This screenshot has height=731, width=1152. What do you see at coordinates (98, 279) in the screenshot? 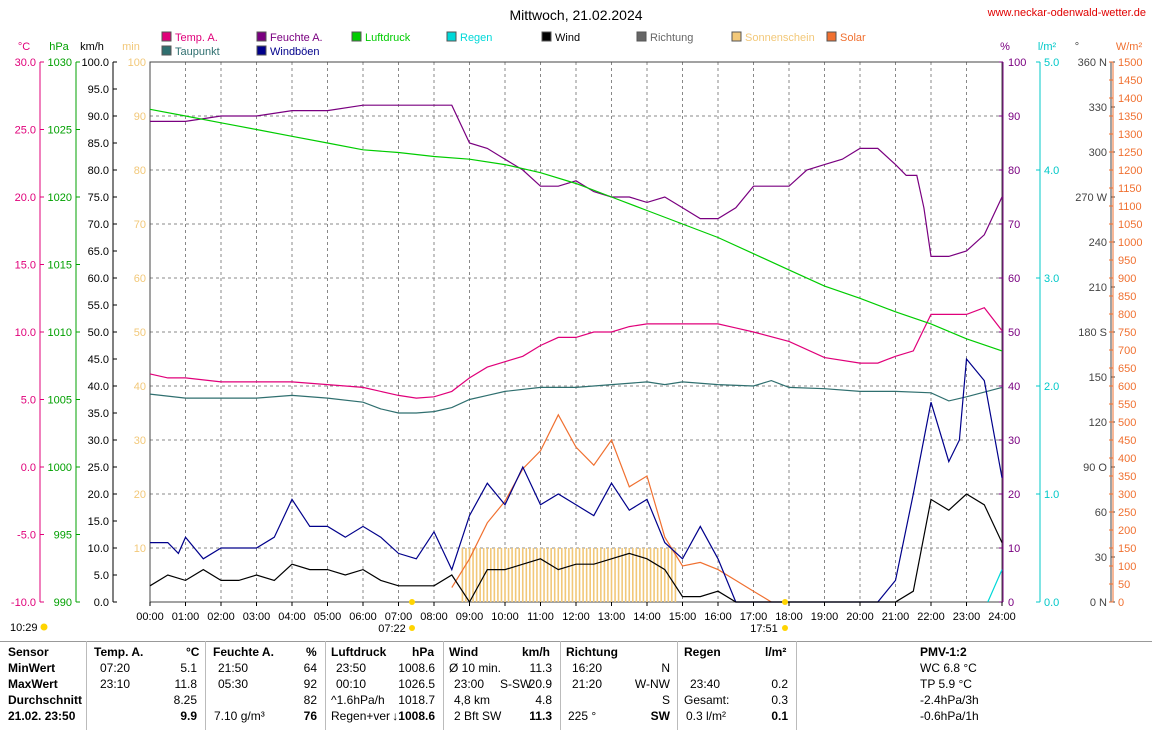
I see `wind-tick-label: 60.0` at bounding box center [98, 279].